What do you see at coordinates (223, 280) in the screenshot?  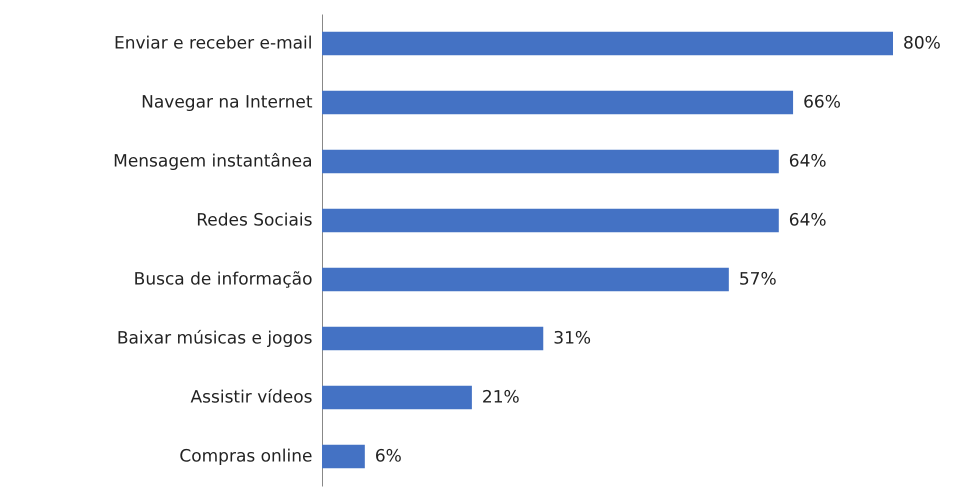 I see `y-tick-label: Busca de informação` at bounding box center [223, 280].